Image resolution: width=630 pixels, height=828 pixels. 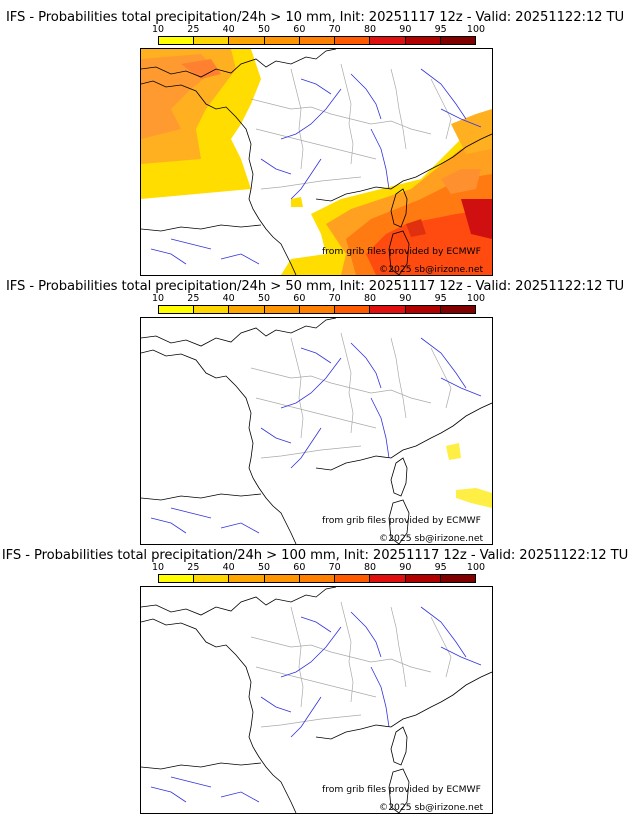 I want to click on precip-shading, so click(x=469, y=475).